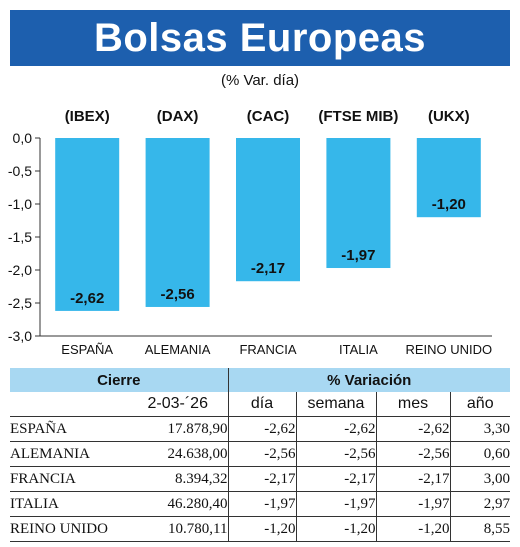  Describe the element at coordinates (178, 479) in the screenshot. I see `row-cierre: 8.394,32` at that location.